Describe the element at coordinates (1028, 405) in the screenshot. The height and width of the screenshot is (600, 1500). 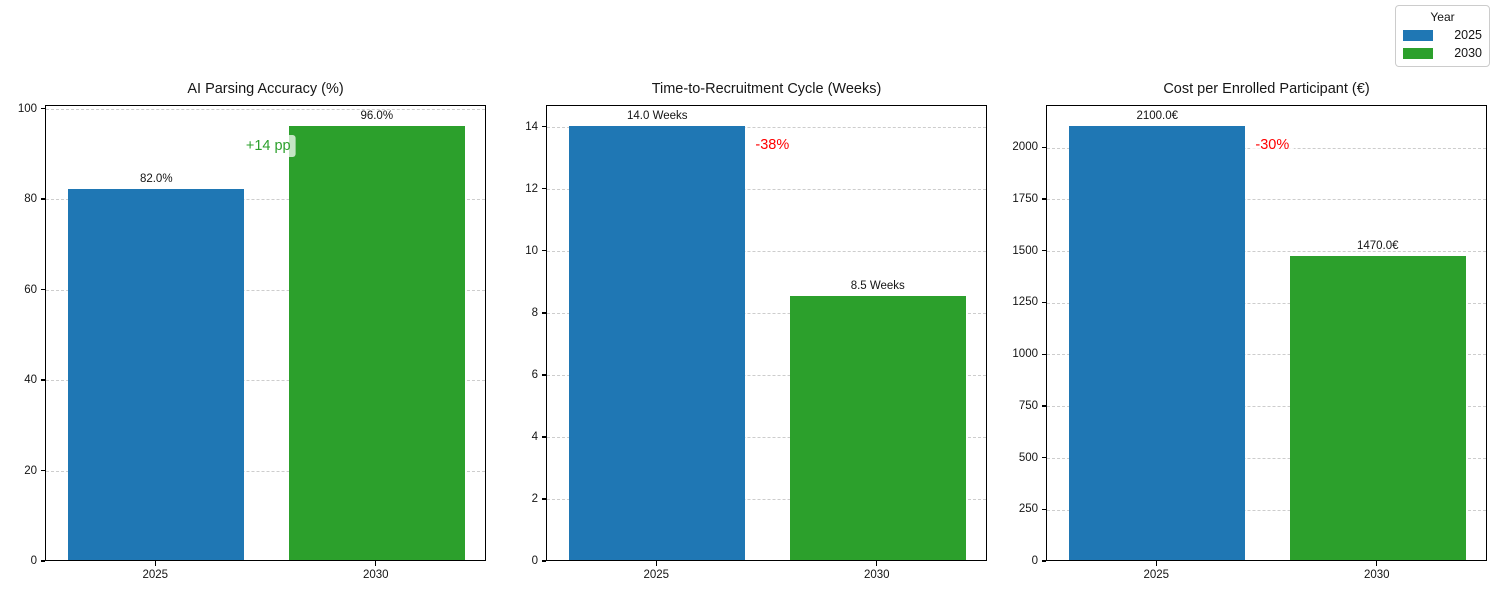
I see `y-axis-tick-label: 750` at that location.